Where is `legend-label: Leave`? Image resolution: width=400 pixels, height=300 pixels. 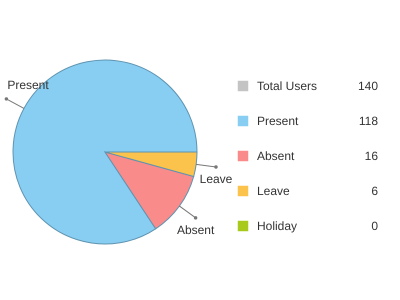 legend-label: Leave is located at coordinates (273, 191).